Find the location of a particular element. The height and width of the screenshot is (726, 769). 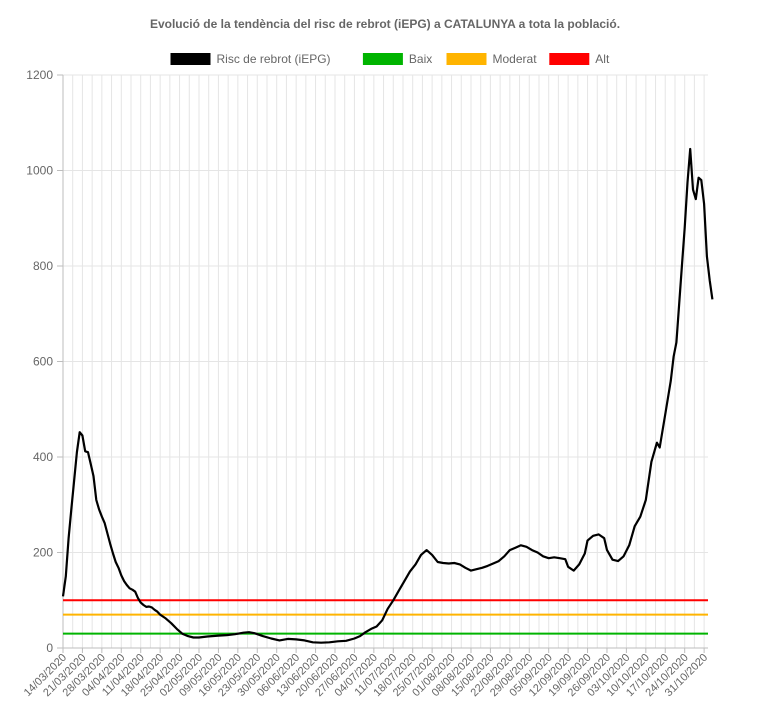

y-tick-label: 1200 is located at coordinates (39, 75).